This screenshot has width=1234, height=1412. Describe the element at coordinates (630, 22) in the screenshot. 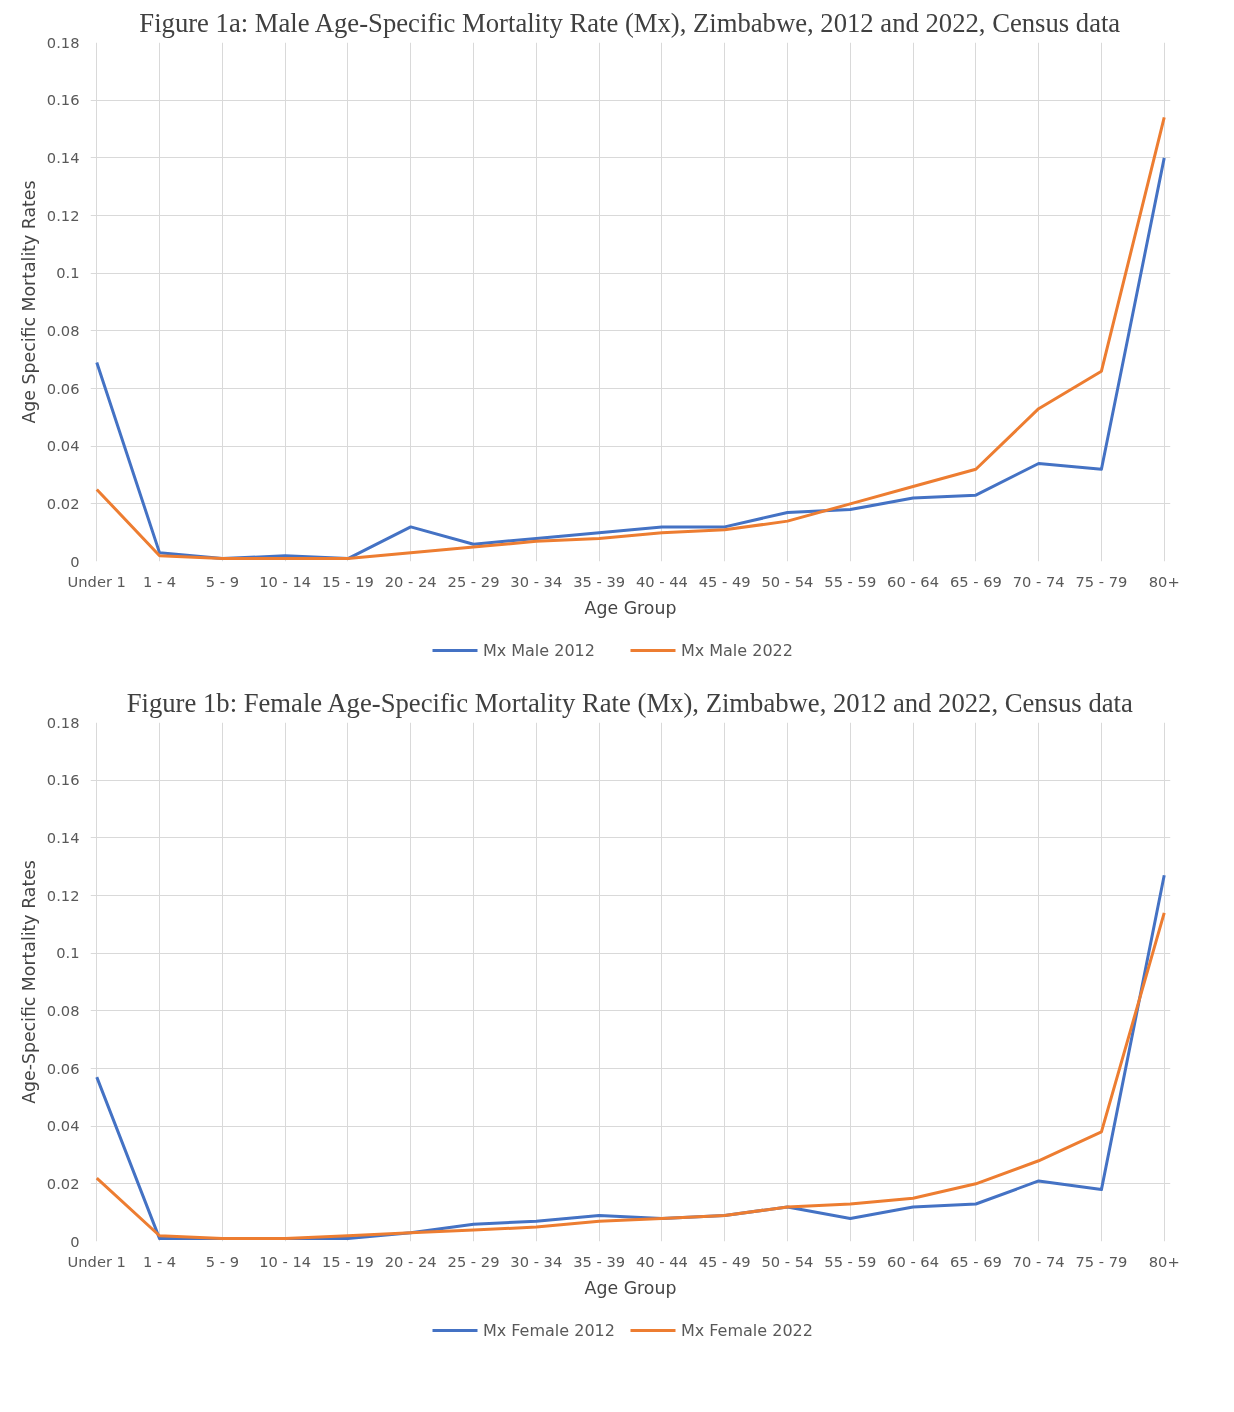

I see `chart-title: Figure 1a: Male Age-Specific Mortality Rate (Mx), Zimbabwe, 2012 and 2022, Census data` at that location.